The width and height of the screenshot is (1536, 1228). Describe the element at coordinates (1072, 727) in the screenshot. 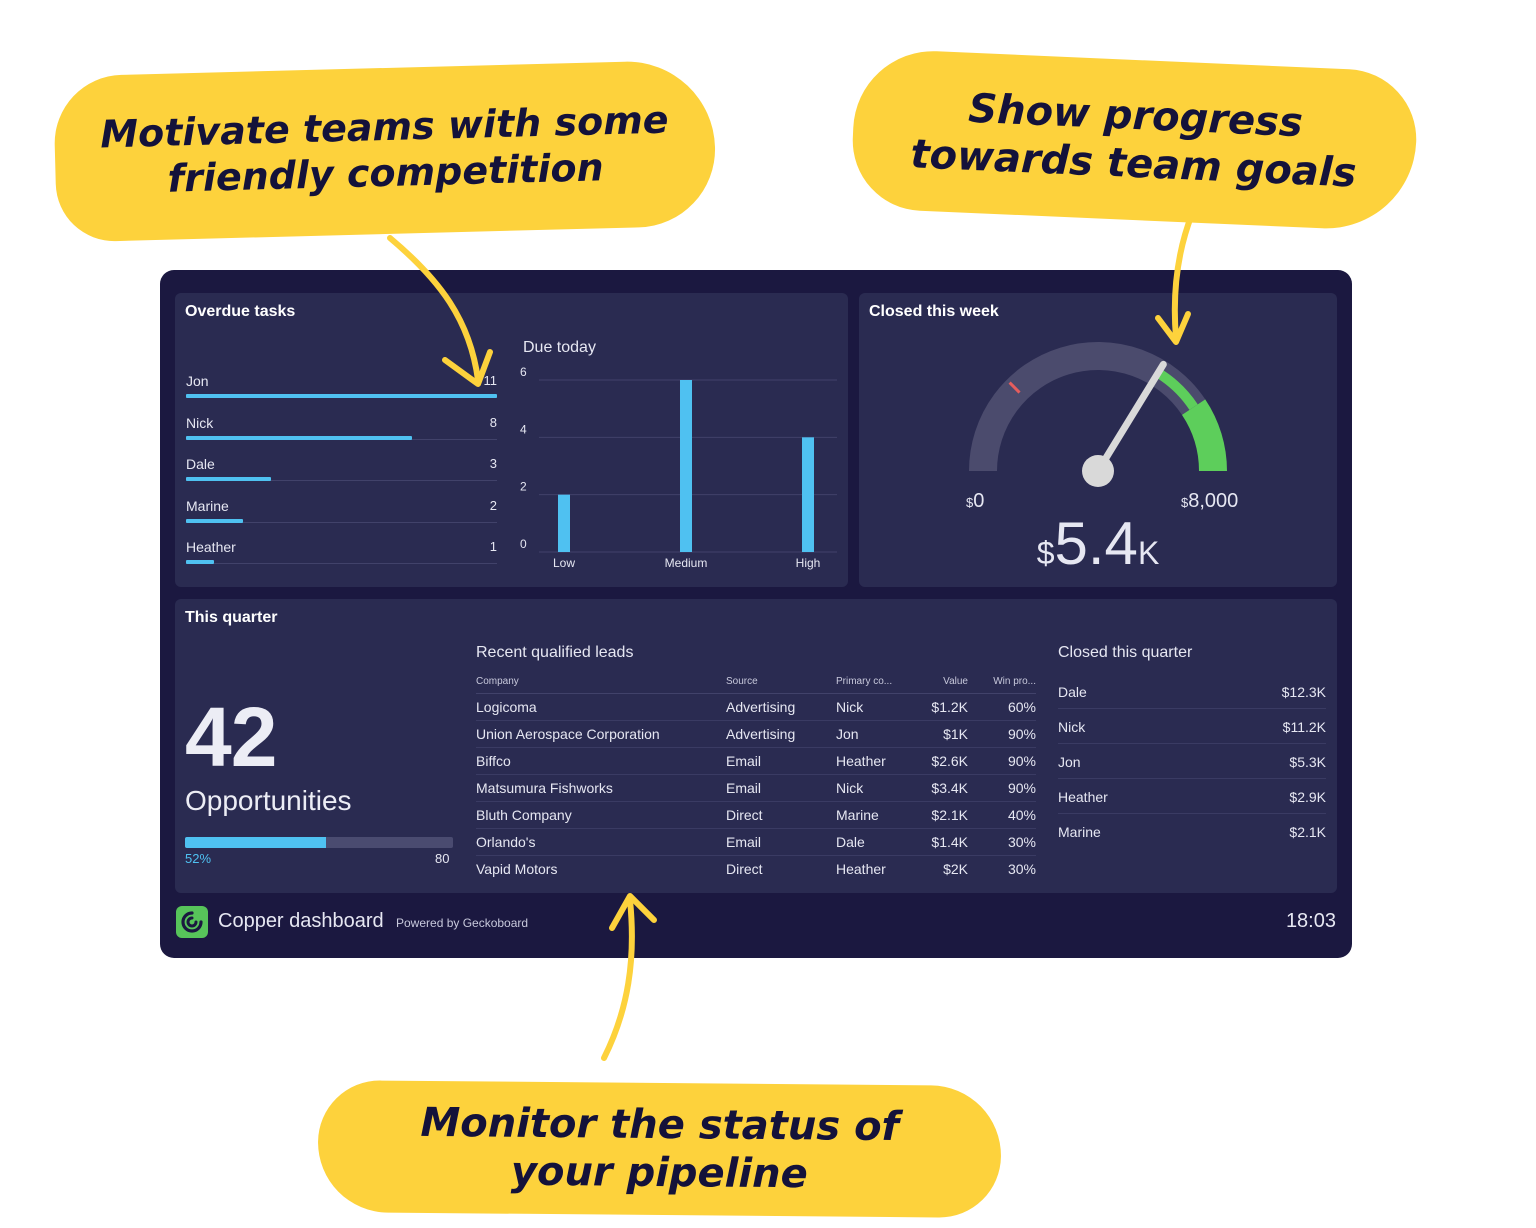

I see `rep-name: Nick` at that location.